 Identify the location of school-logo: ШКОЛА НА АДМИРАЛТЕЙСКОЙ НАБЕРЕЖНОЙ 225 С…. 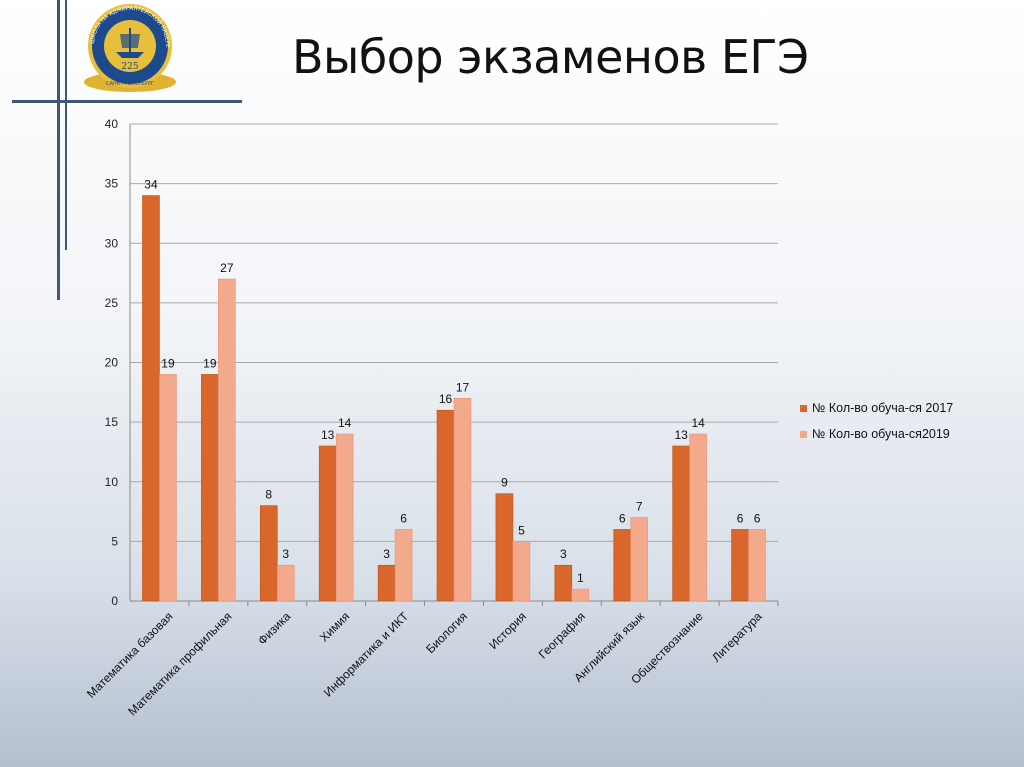
(127, 46).